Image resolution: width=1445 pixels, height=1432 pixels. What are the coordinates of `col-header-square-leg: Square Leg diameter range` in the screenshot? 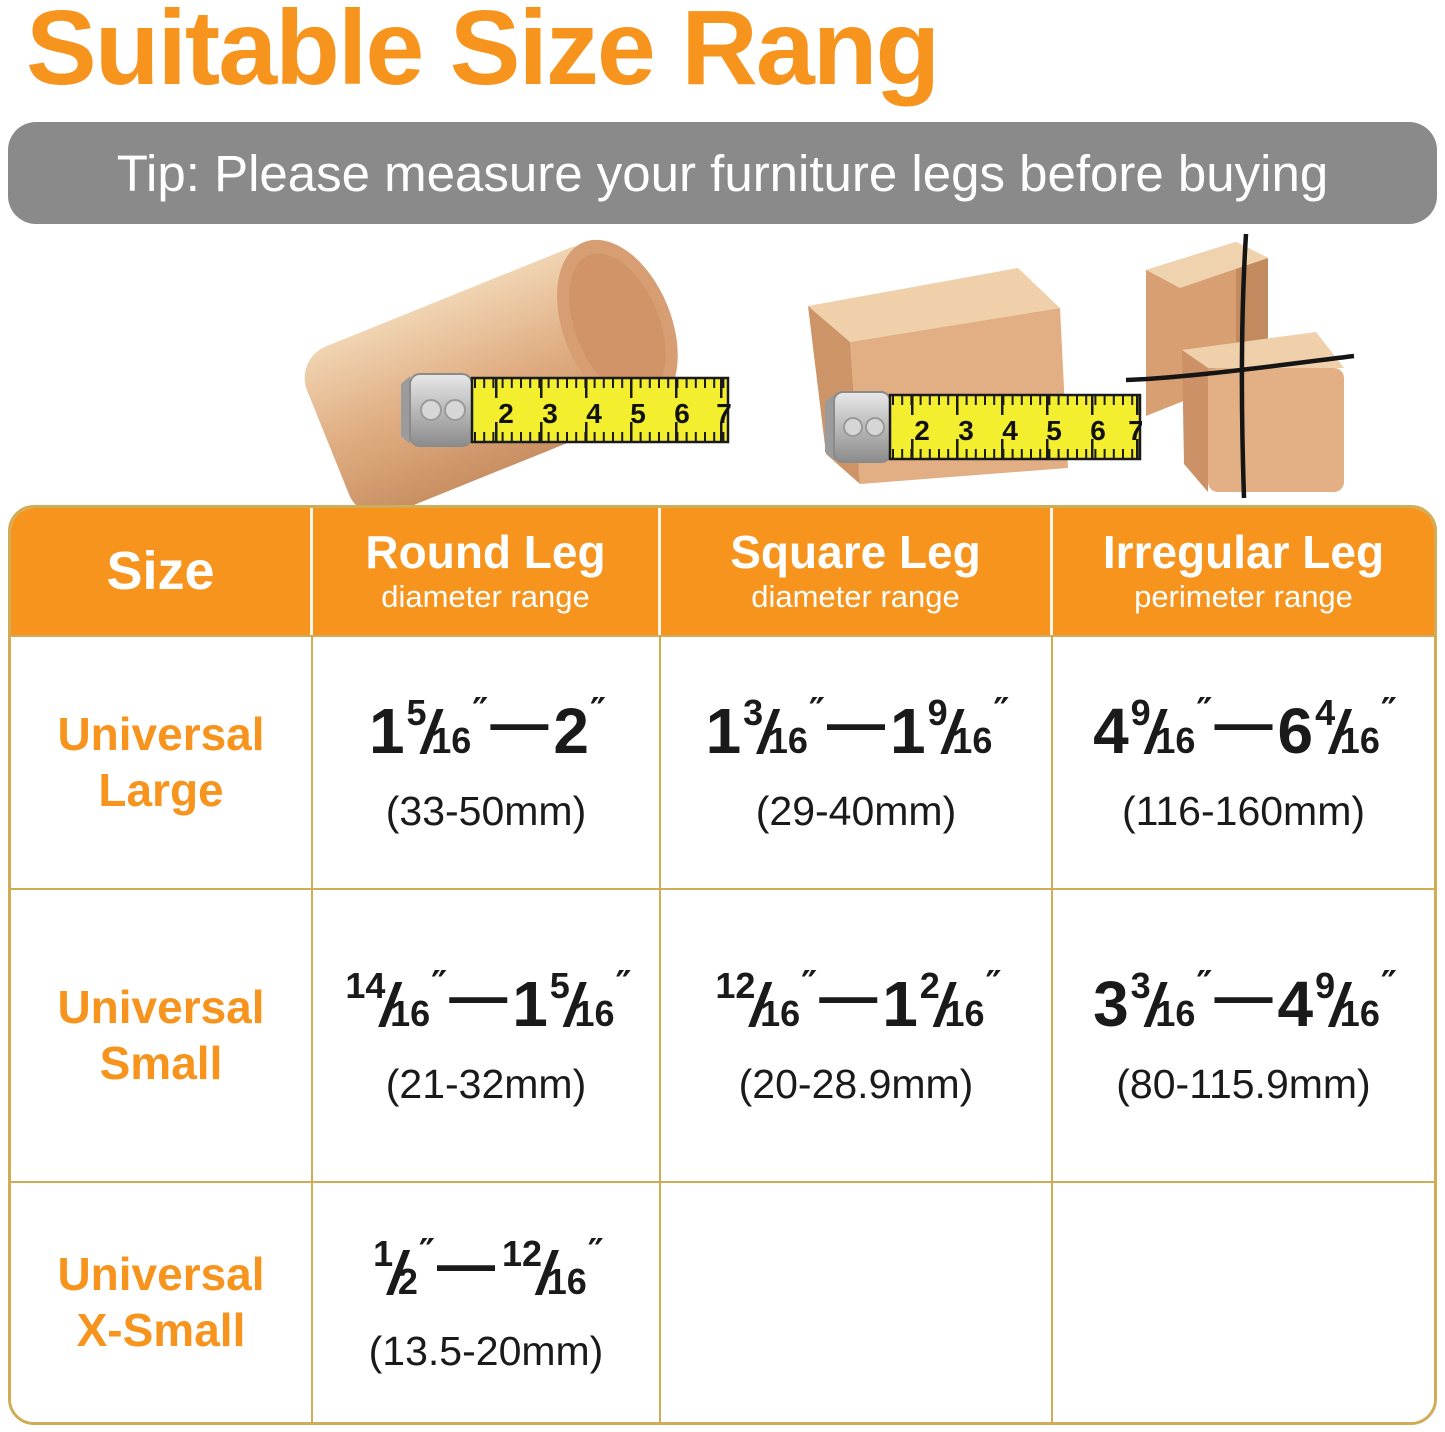 It's located at (857, 571).